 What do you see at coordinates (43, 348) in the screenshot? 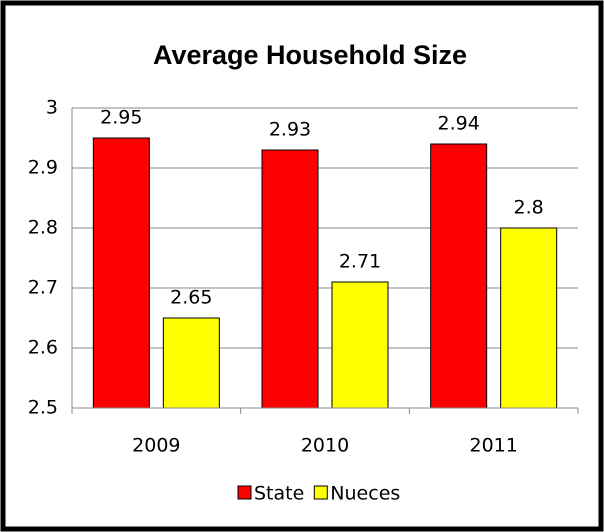
I see `y-tick-label: 2.6` at bounding box center [43, 348].